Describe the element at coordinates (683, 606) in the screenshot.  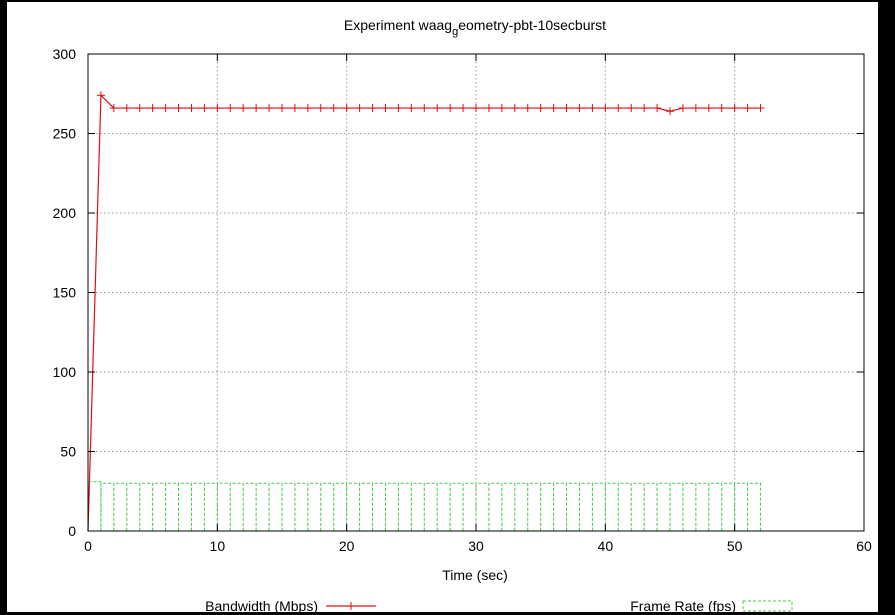
I see `legend-label: Frame Rate (fps)` at that location.